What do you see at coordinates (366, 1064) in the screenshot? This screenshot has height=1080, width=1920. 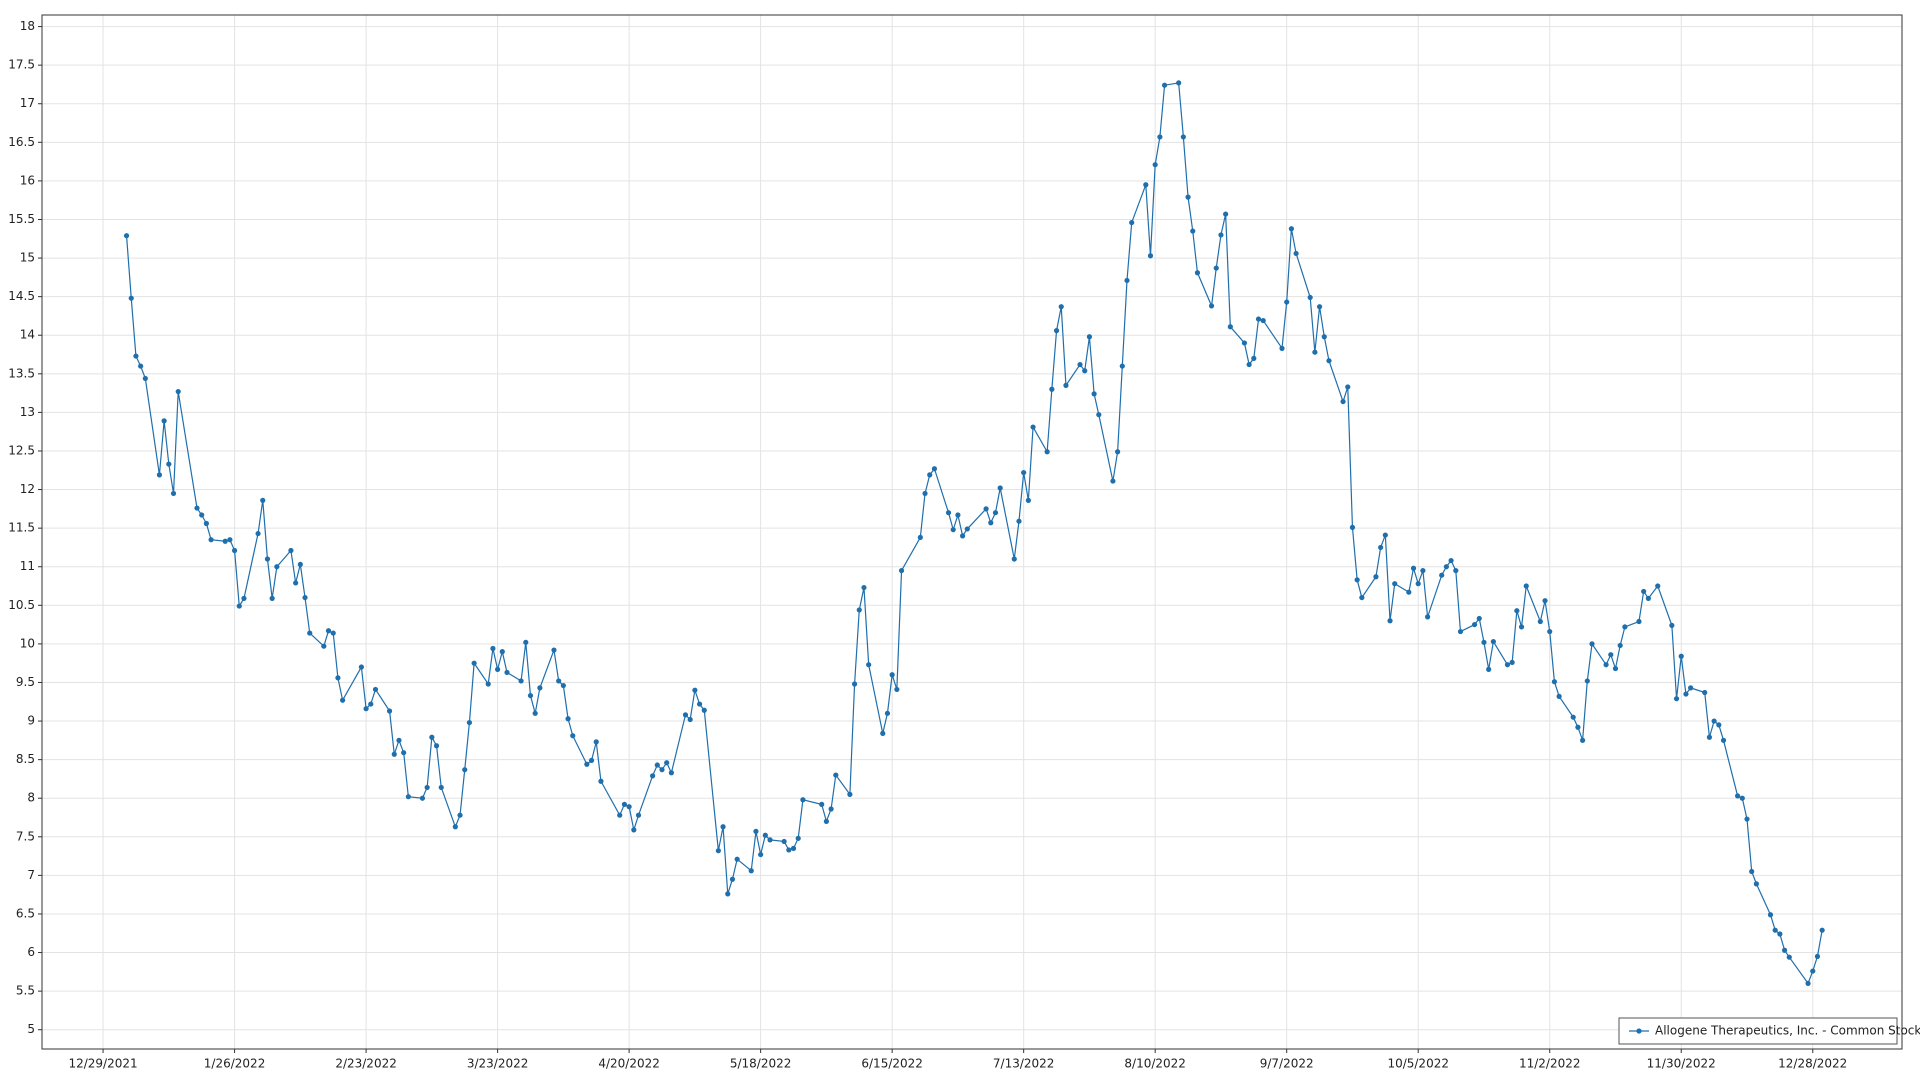 I see `x-tick-label: 2/23/2022` at bounding box center [366, 1064].